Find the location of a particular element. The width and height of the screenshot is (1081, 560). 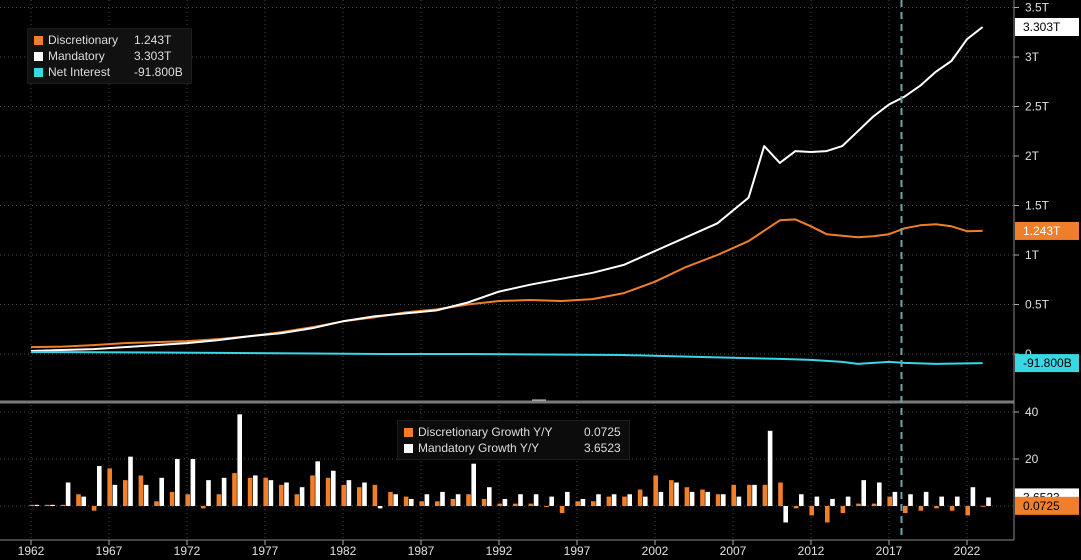

bar-mandatory-growth-1972 is located at coordinates (193, 482).